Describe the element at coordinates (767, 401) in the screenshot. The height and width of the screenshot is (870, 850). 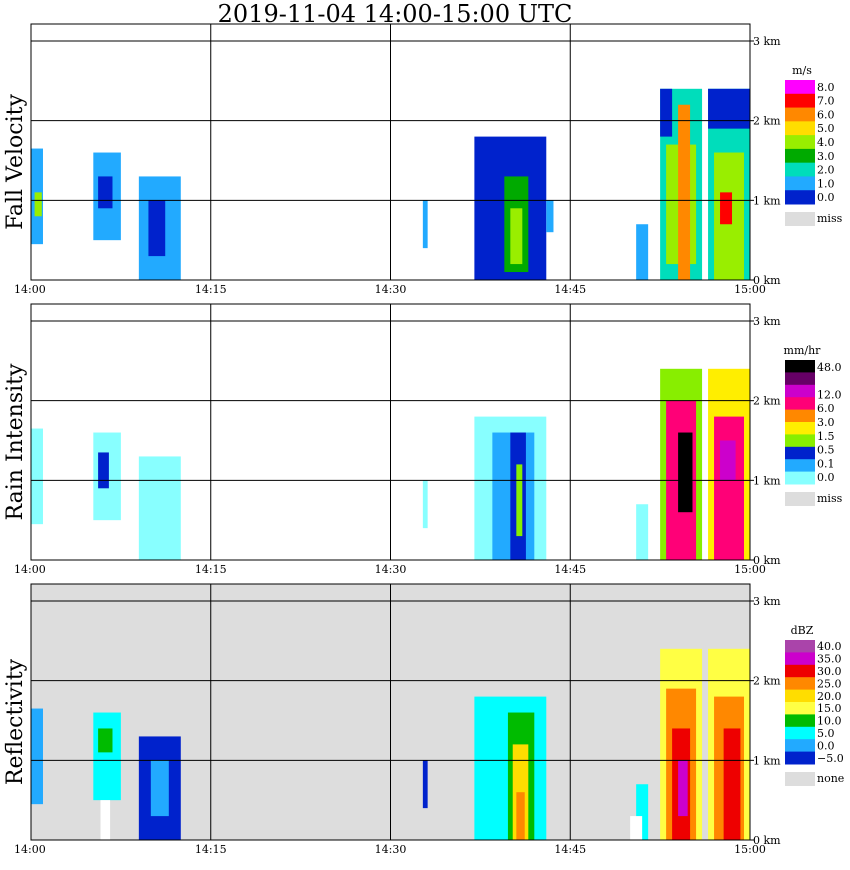
I see `y-tick-label-2-km: 2 km` at that location.